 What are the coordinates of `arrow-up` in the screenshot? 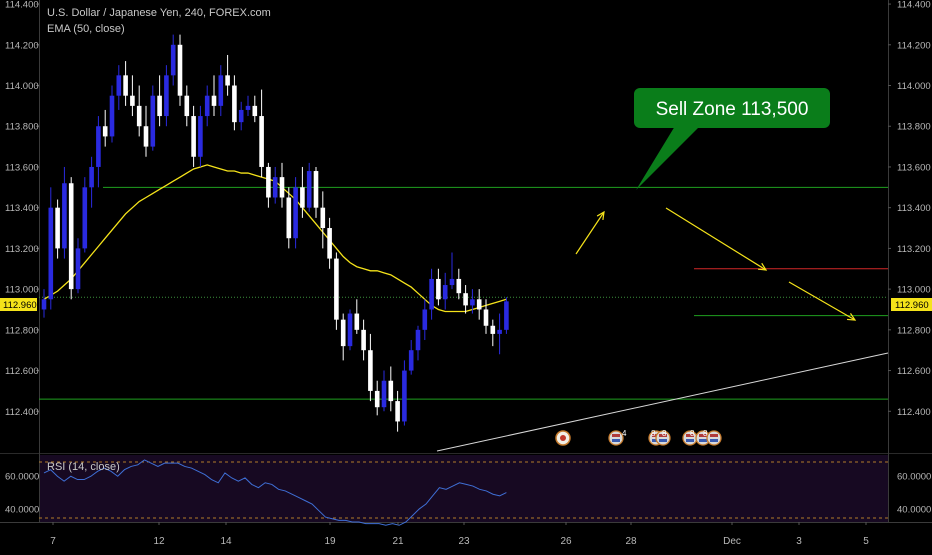 It's located at (590, 233).